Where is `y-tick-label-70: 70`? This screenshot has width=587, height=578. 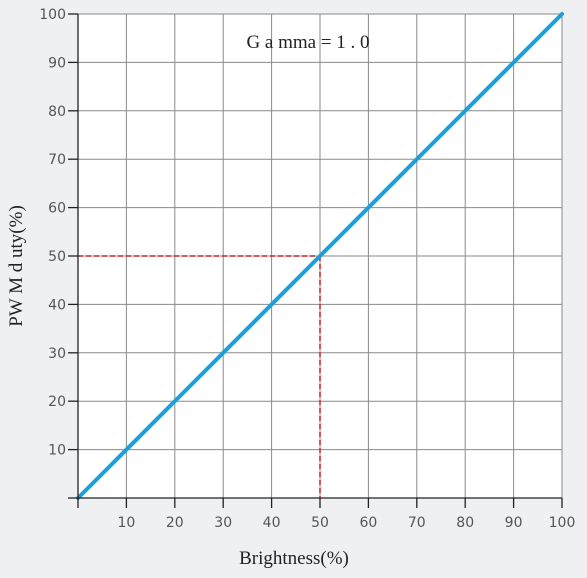
y-tick-label-70: 70 is located at coordinates (57, 160).